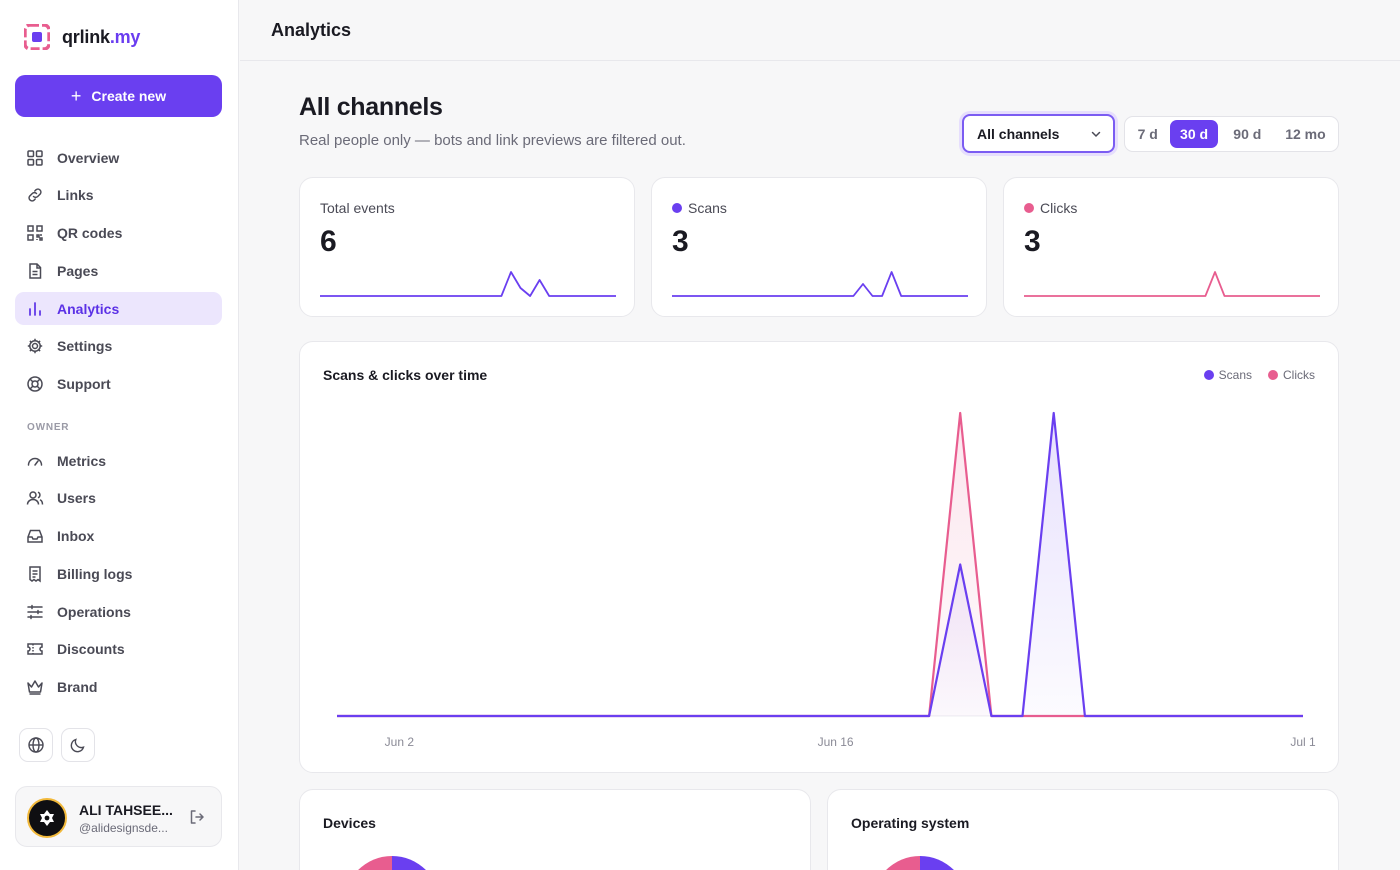  I want to click on channel-select-value: All channels, so click(1018, 133).